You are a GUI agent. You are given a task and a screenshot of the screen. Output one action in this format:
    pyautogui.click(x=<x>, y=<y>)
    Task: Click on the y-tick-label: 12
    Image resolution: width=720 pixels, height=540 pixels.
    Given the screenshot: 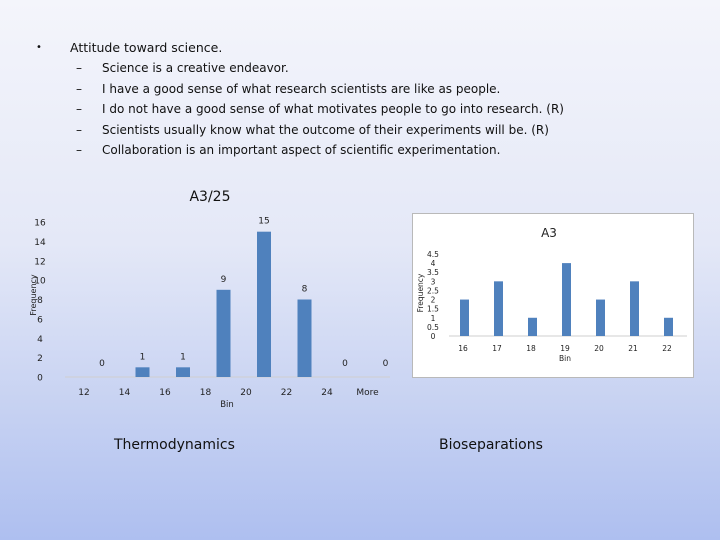 What is the action you would take?
    pyautogui.click(x=39, y=262)
    